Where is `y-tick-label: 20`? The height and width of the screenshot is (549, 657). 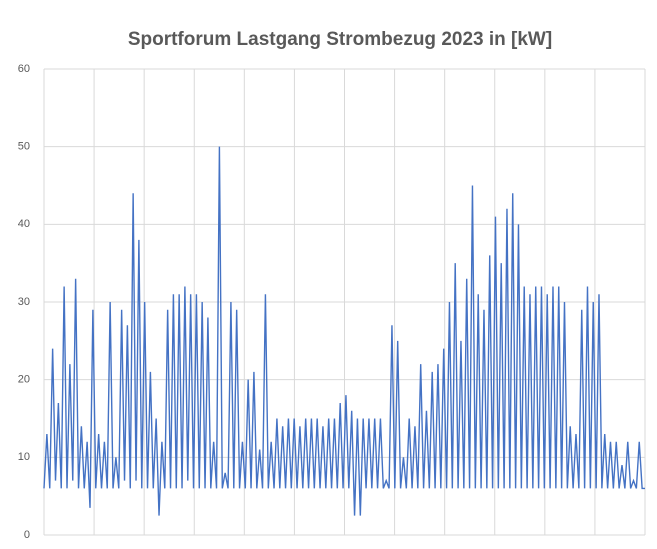
y-tick-label: 20 is located at coordinates (24, 380).